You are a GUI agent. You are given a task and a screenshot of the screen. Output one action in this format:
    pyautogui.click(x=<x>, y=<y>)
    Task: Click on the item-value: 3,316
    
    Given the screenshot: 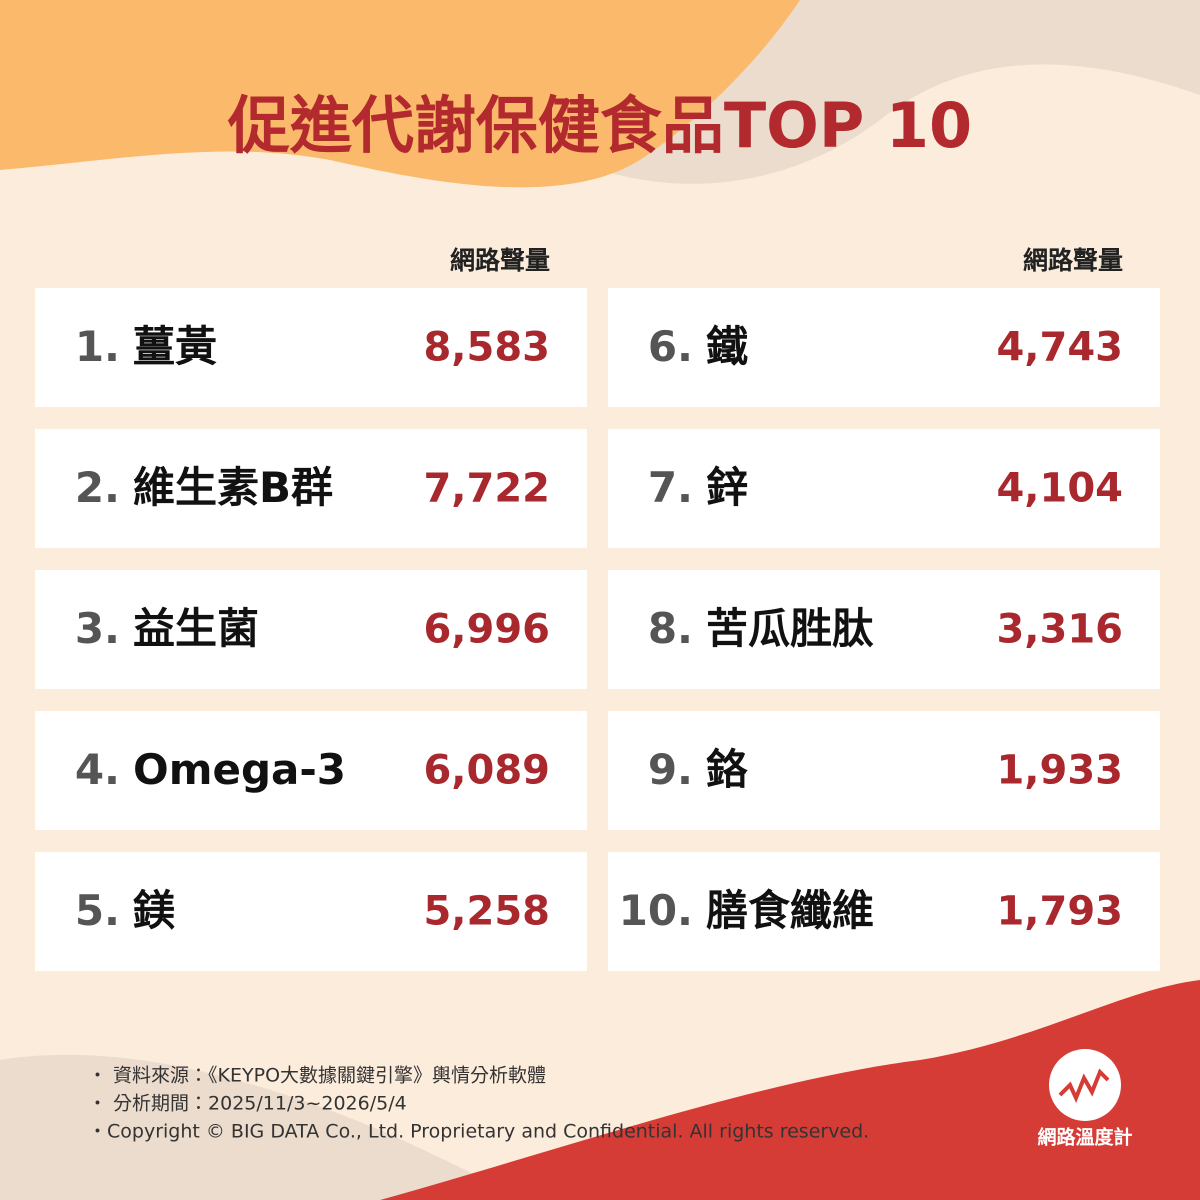 What is the action you would take?
    pyautogui.click(x=1059, y=630)
    